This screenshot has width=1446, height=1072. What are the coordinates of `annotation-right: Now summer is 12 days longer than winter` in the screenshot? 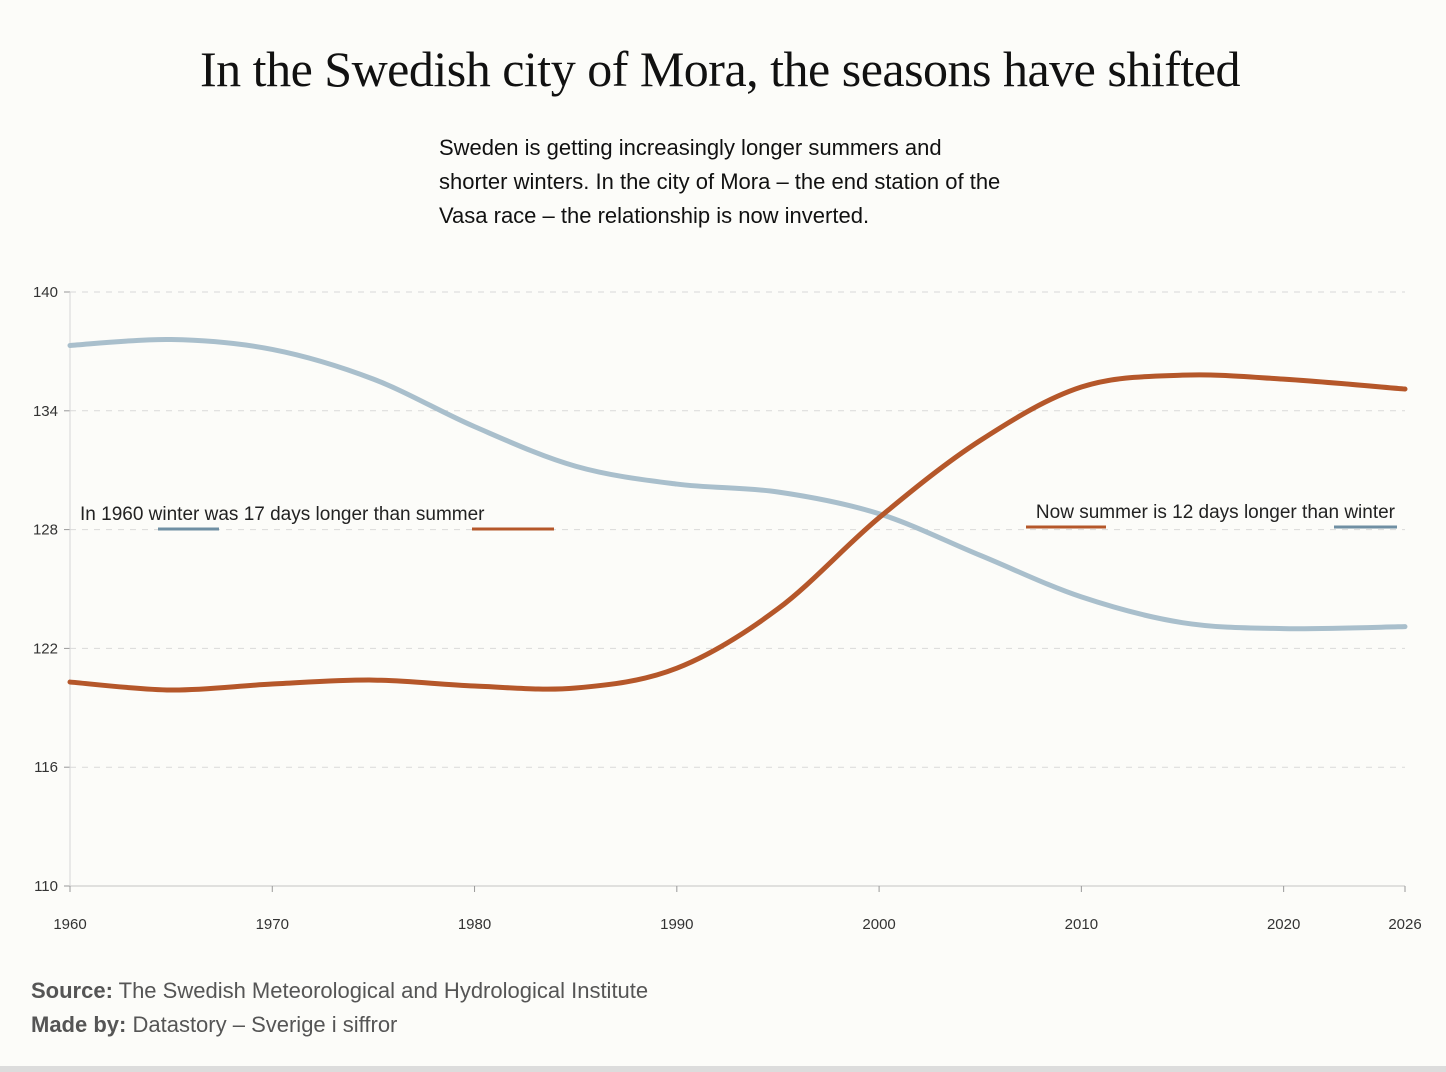 It's located at (1216, 512).